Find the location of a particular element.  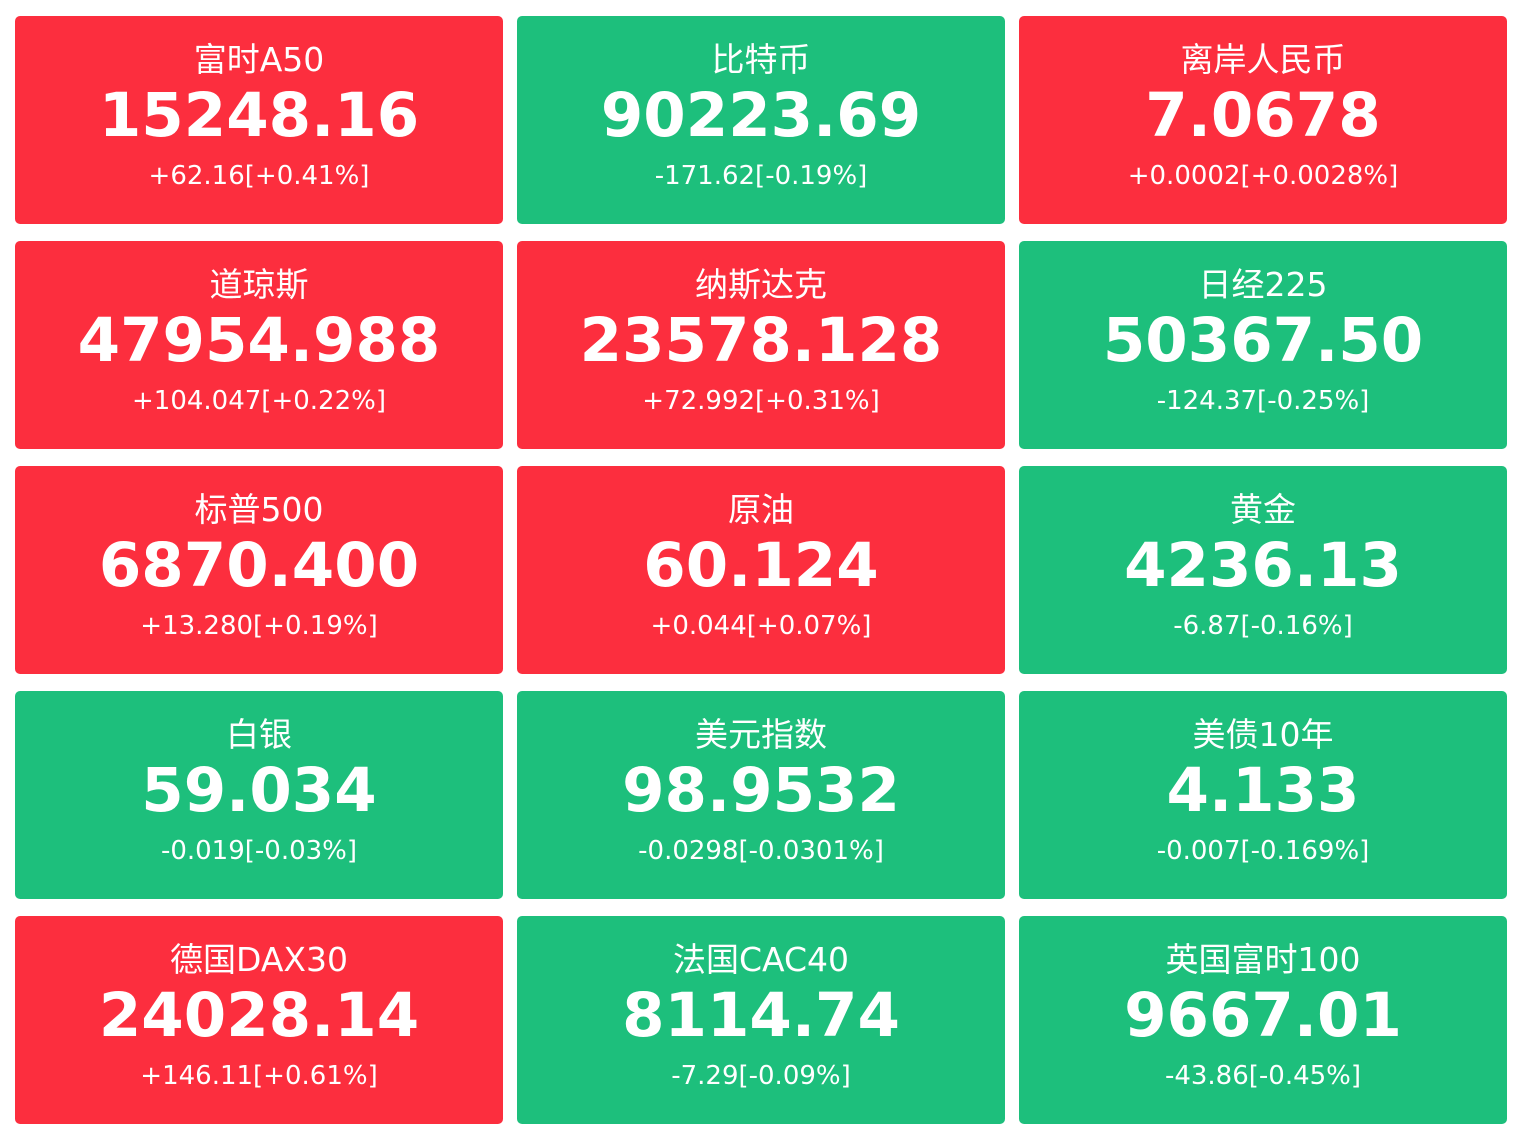

quote-tile-dow-jones: 道琼斯 47954.988 +104.047[+0.22%] is located at coordinates (259, 345).